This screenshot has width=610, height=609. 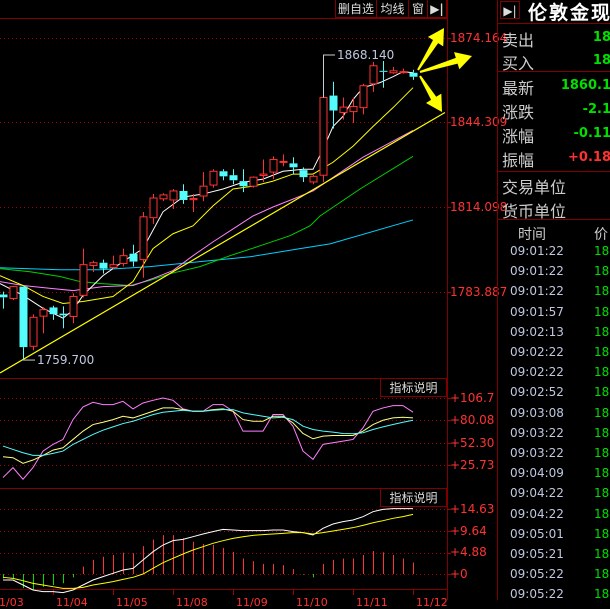 I want to click on kdj-axis-label: +25.73, so click(x=472, y=465).